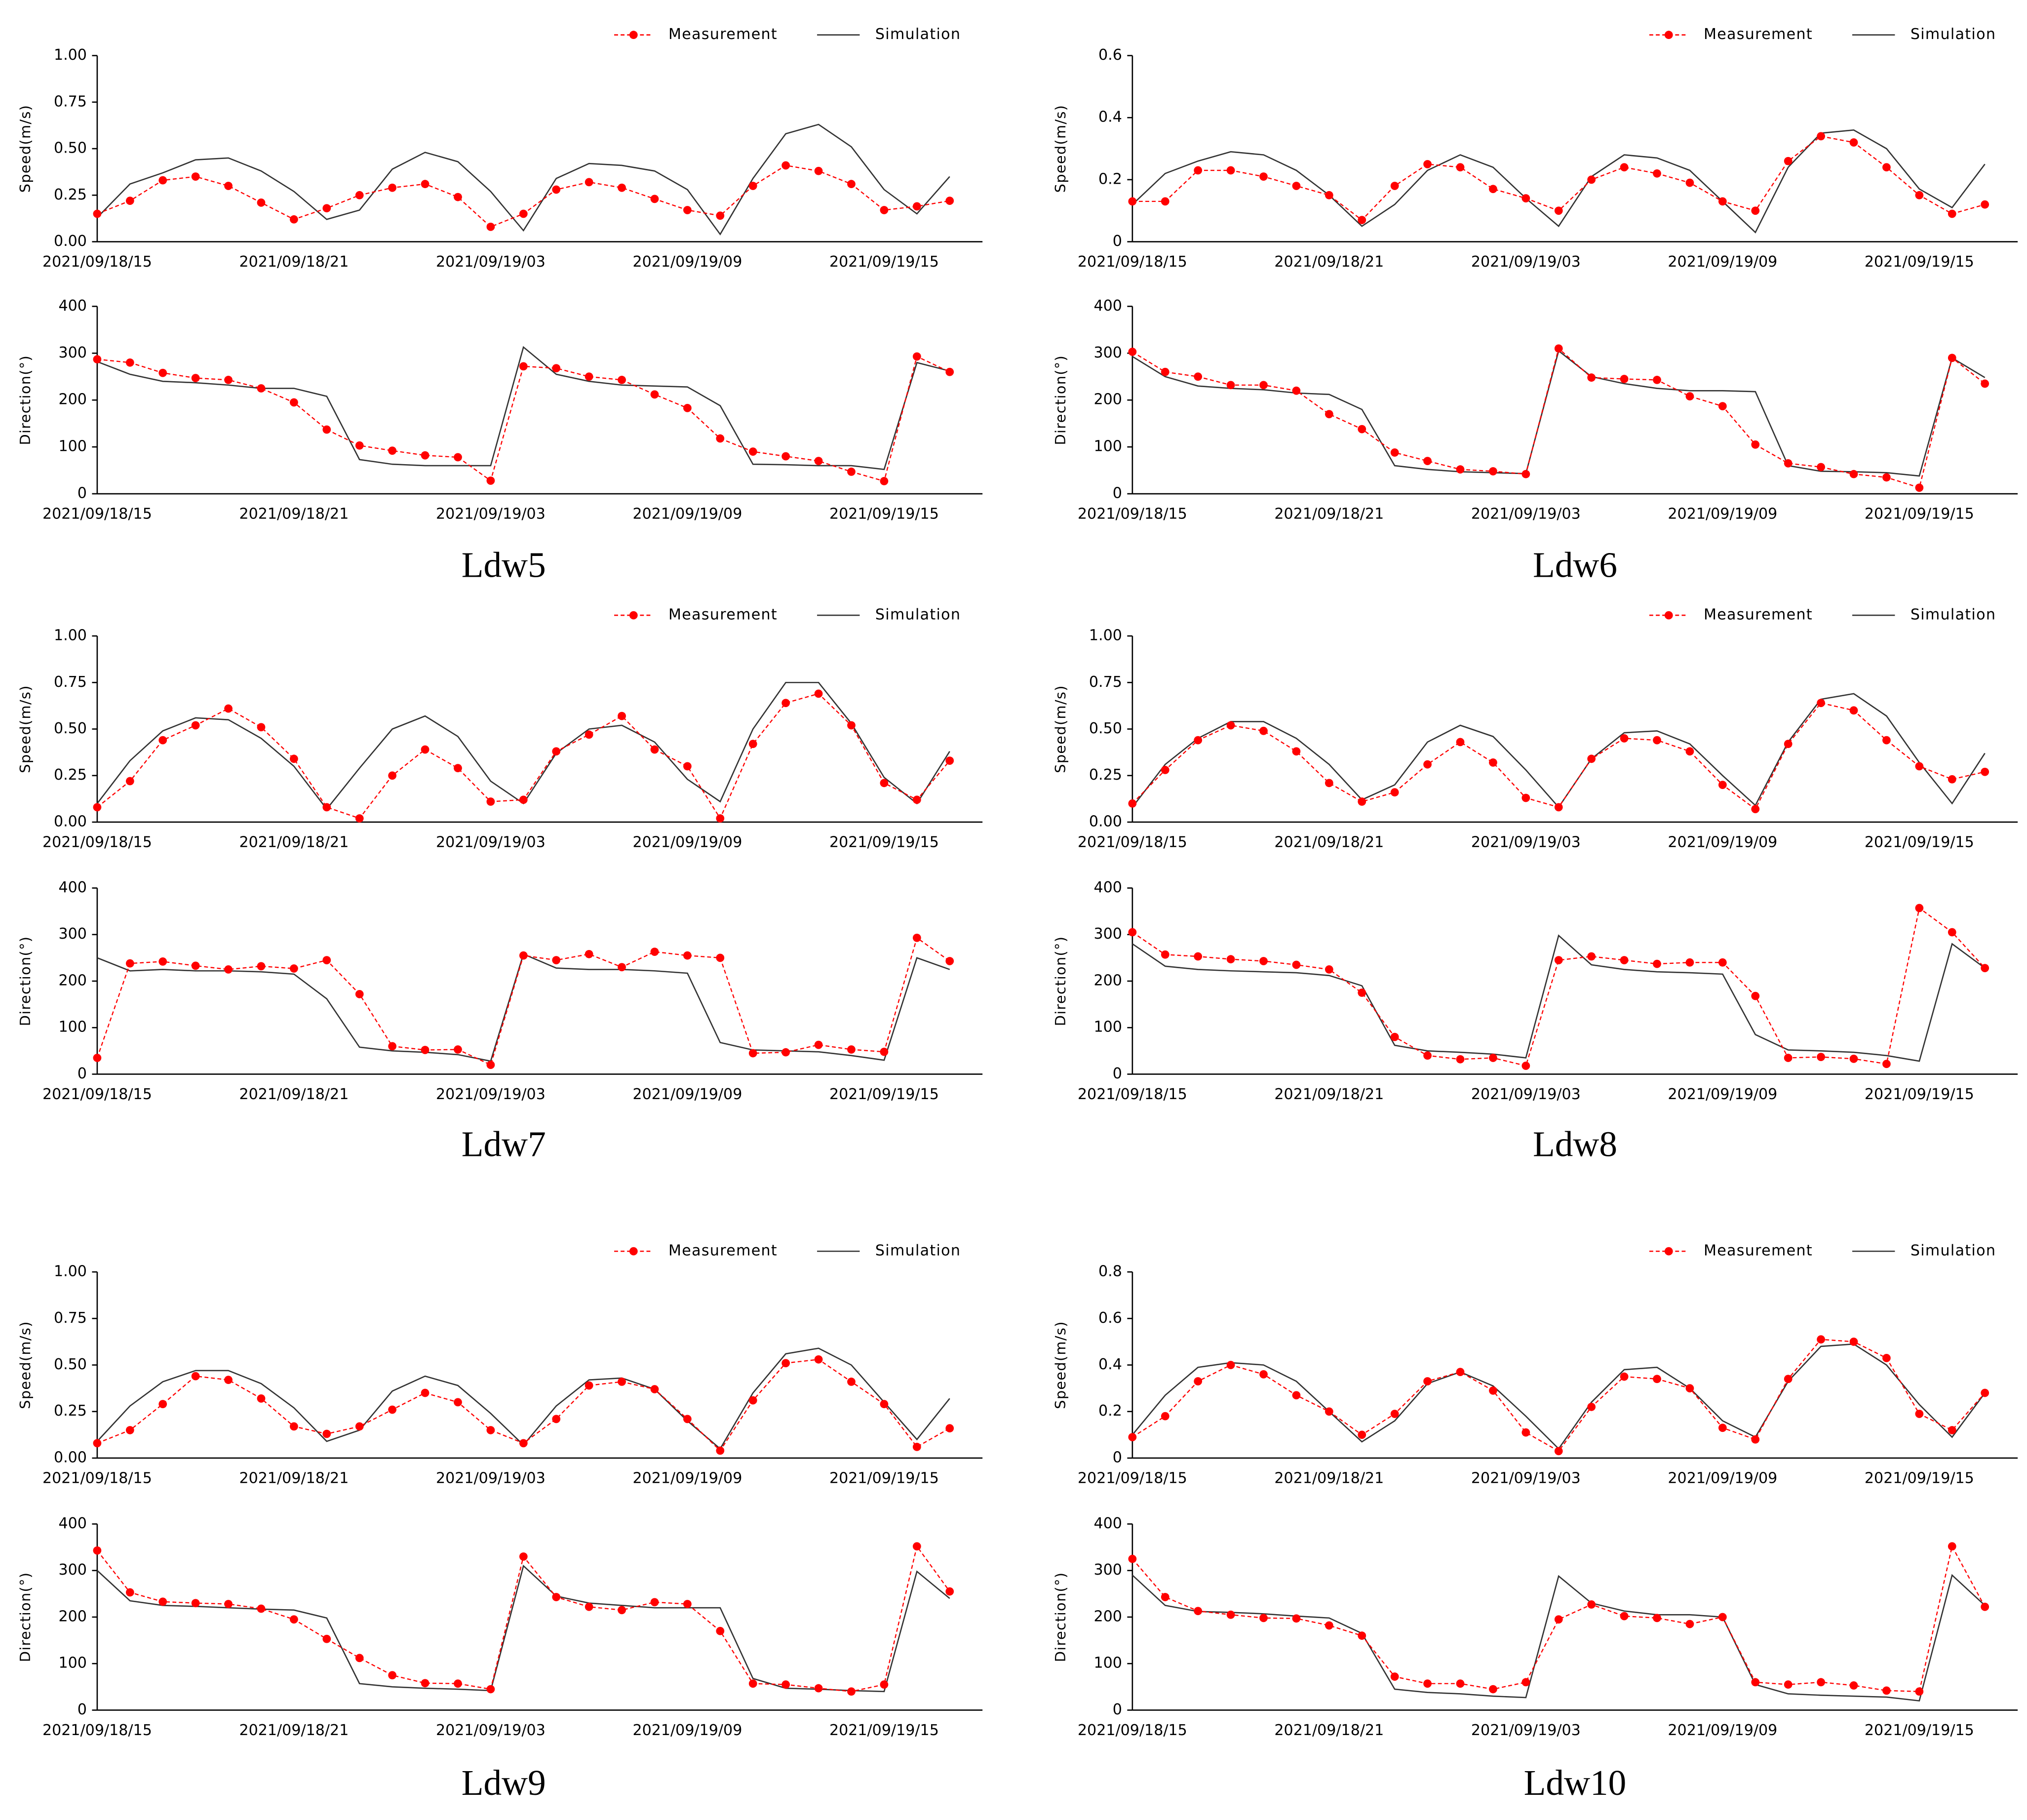 The width and height of the screenshot is (2027, 1820). I want to click on y-tick-label: 0.6, so click(1110, 1318).